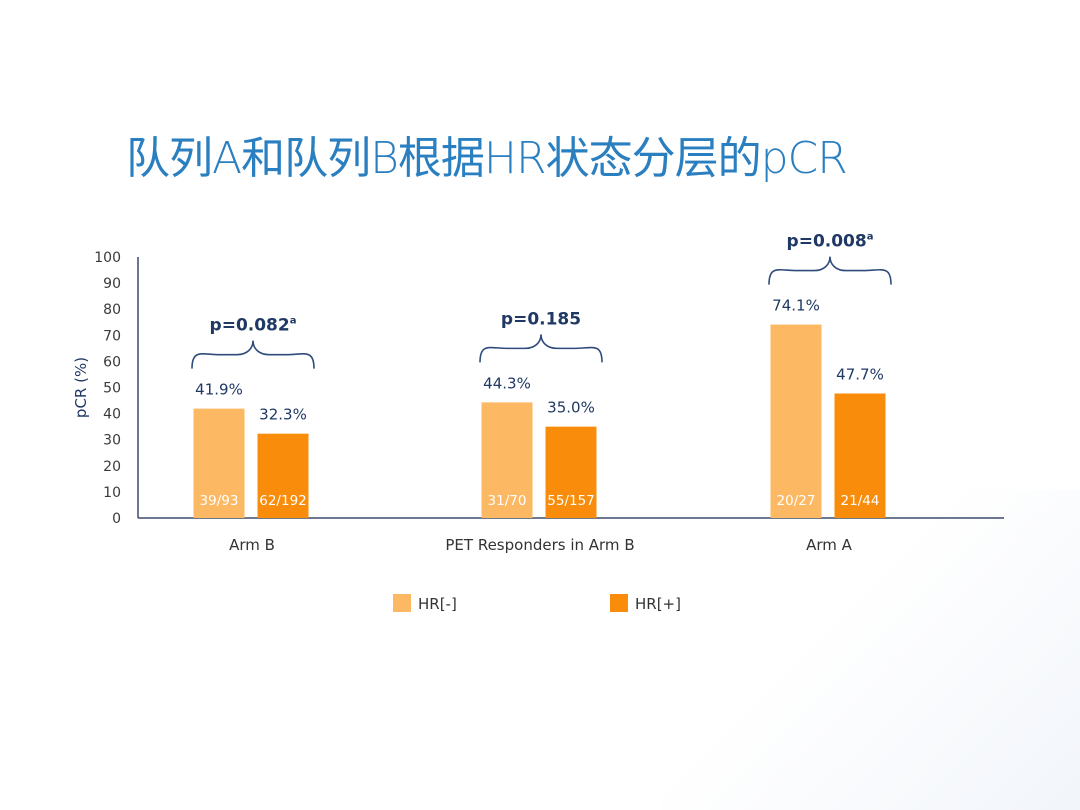 This screenshot has height=810, width=1080. What do you see at coordinates (116, 519) in the screenshot?
I see `y-tick-label: 0` at bounding box center [116, 519].